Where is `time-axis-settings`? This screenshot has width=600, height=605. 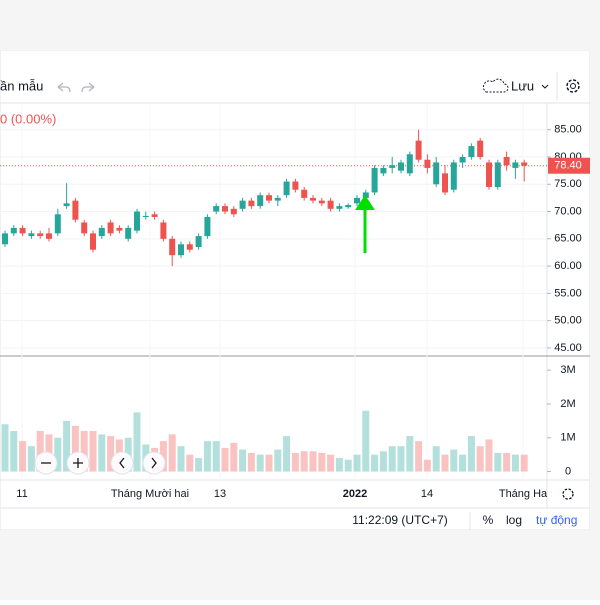
time-axis-settings is located at coordinates (568, 494).